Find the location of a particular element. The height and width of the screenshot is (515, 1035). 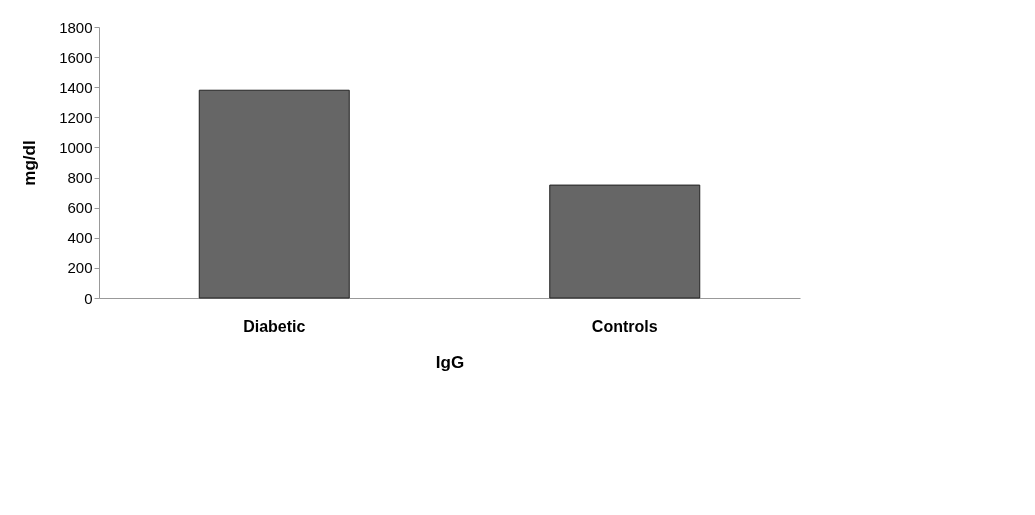

x-axis-title: IgG is located at coordinates (450, 362).